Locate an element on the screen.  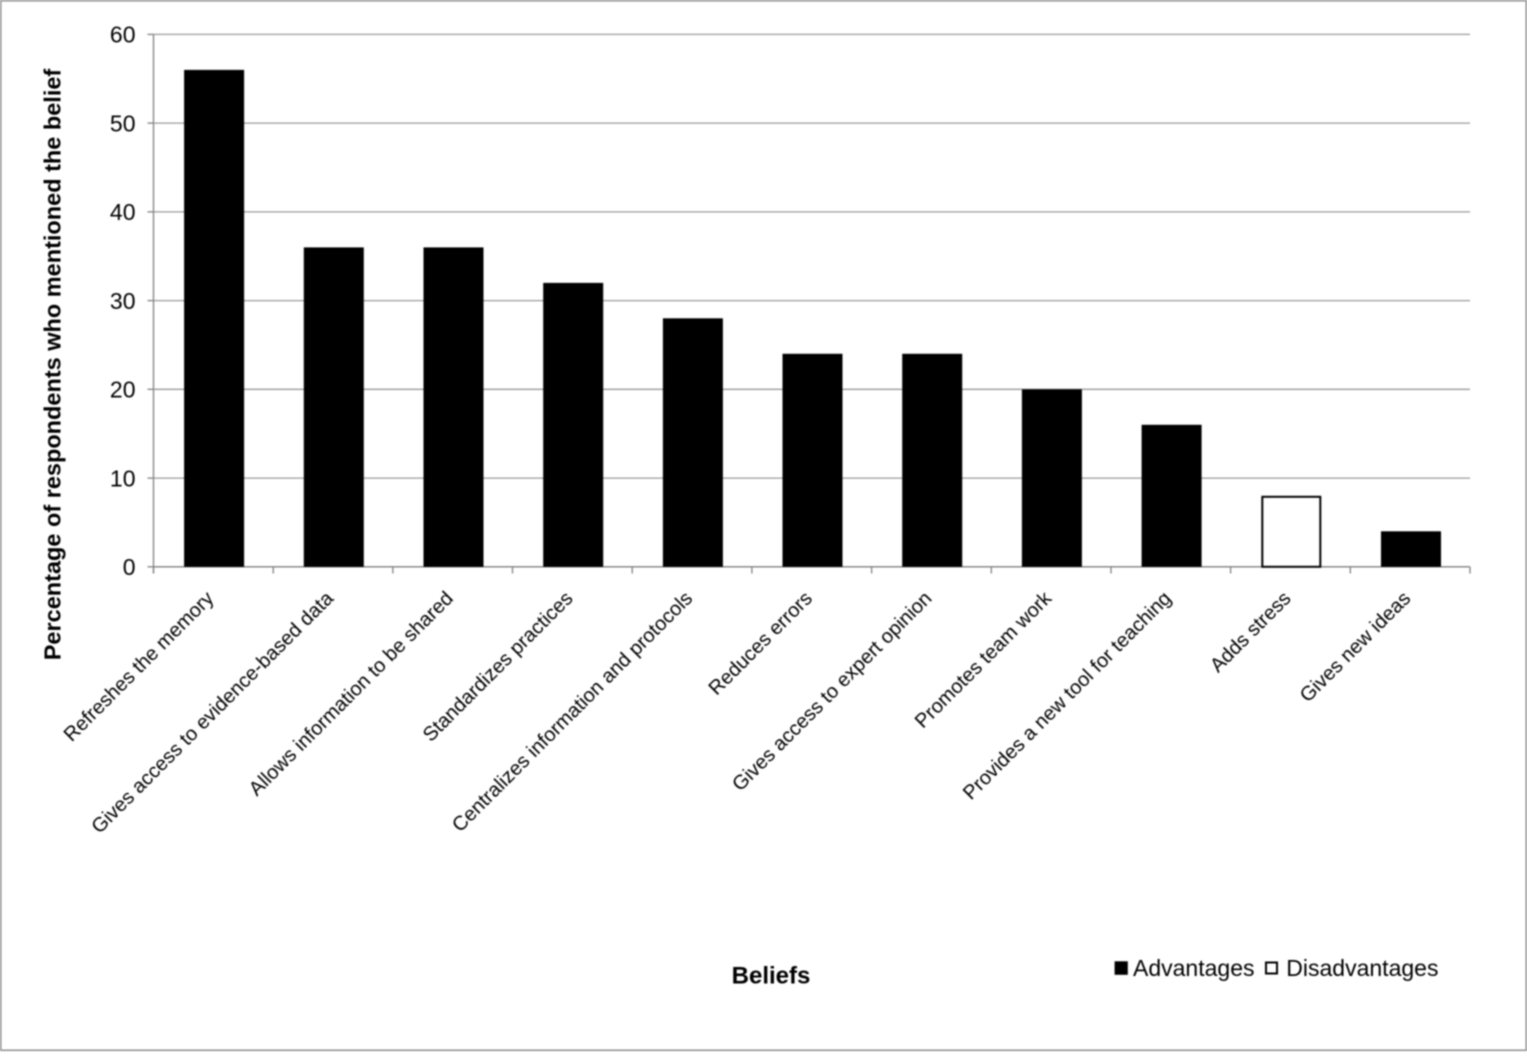
svg-text: 60 is located at coordinates (123, 35).